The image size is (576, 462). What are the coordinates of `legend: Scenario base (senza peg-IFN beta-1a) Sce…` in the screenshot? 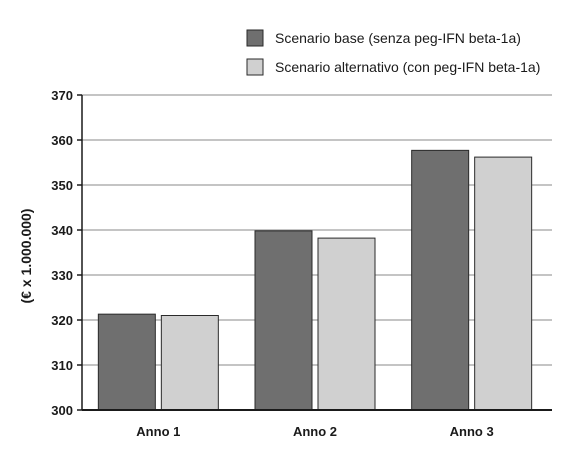 It's located at (393, 52).